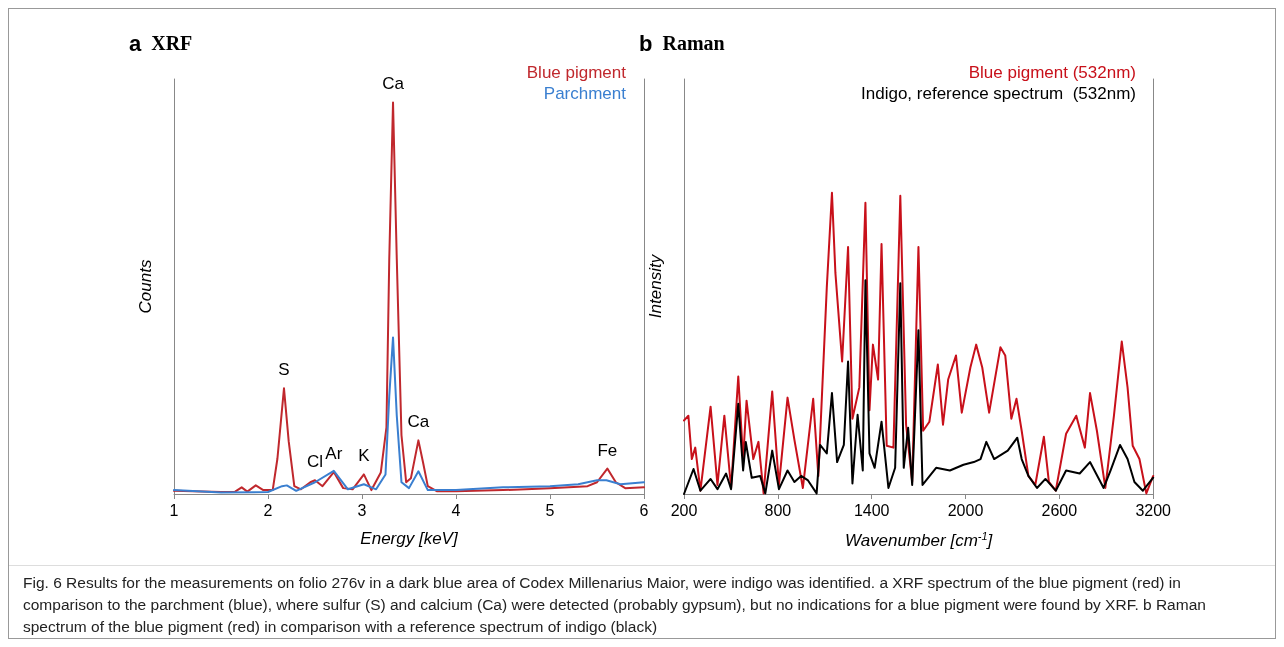 This screenshot has height=647, width=1284. Describe the element at coordinates (334, 454) in the screenshot. I see `annotation: Ar` at that location.